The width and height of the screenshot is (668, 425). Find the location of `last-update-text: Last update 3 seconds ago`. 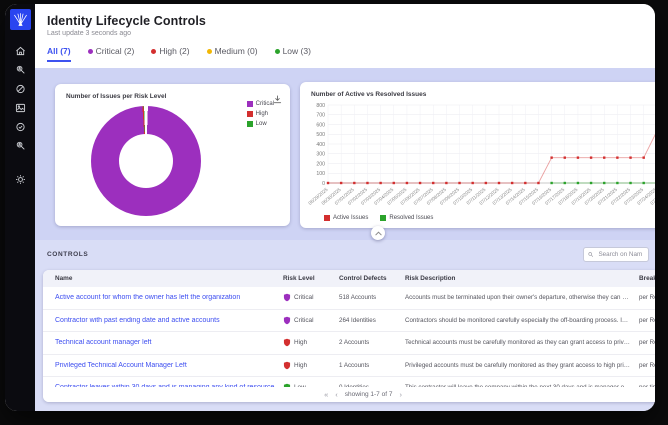

last-update-text: Last update 3 seconds ago is located at coordinates (89, 33).